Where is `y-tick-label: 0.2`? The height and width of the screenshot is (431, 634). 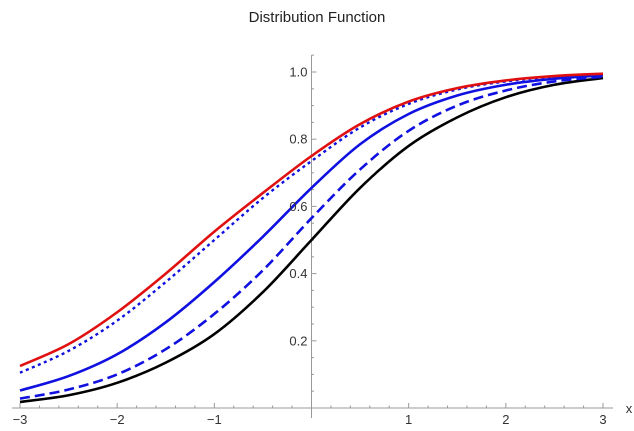 y-tick-label: 0.2 is located at coordinates (298, 340).